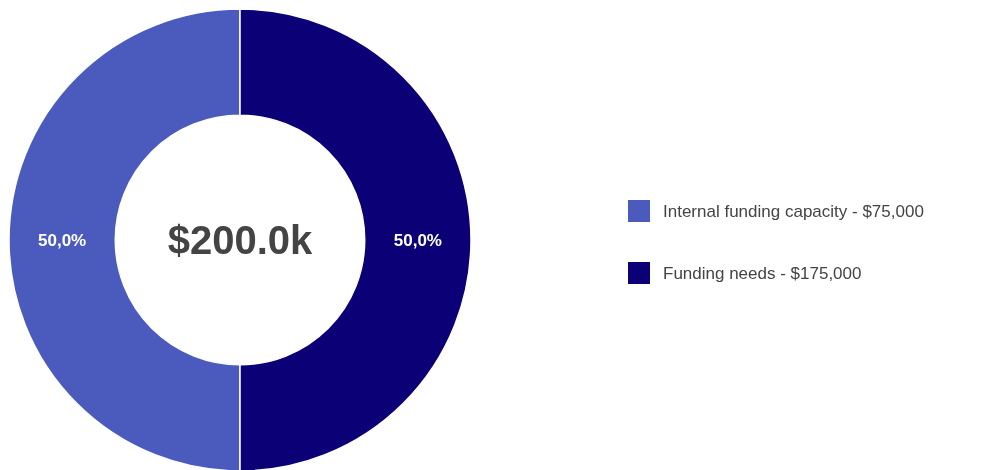 The width and height of the screenshot is (1007, 470). What do you see at coordinates (793, 211) in the screenshot?
I see `legend-label: Internal funding capacity - $75,000` at bounding box center [793, 211].